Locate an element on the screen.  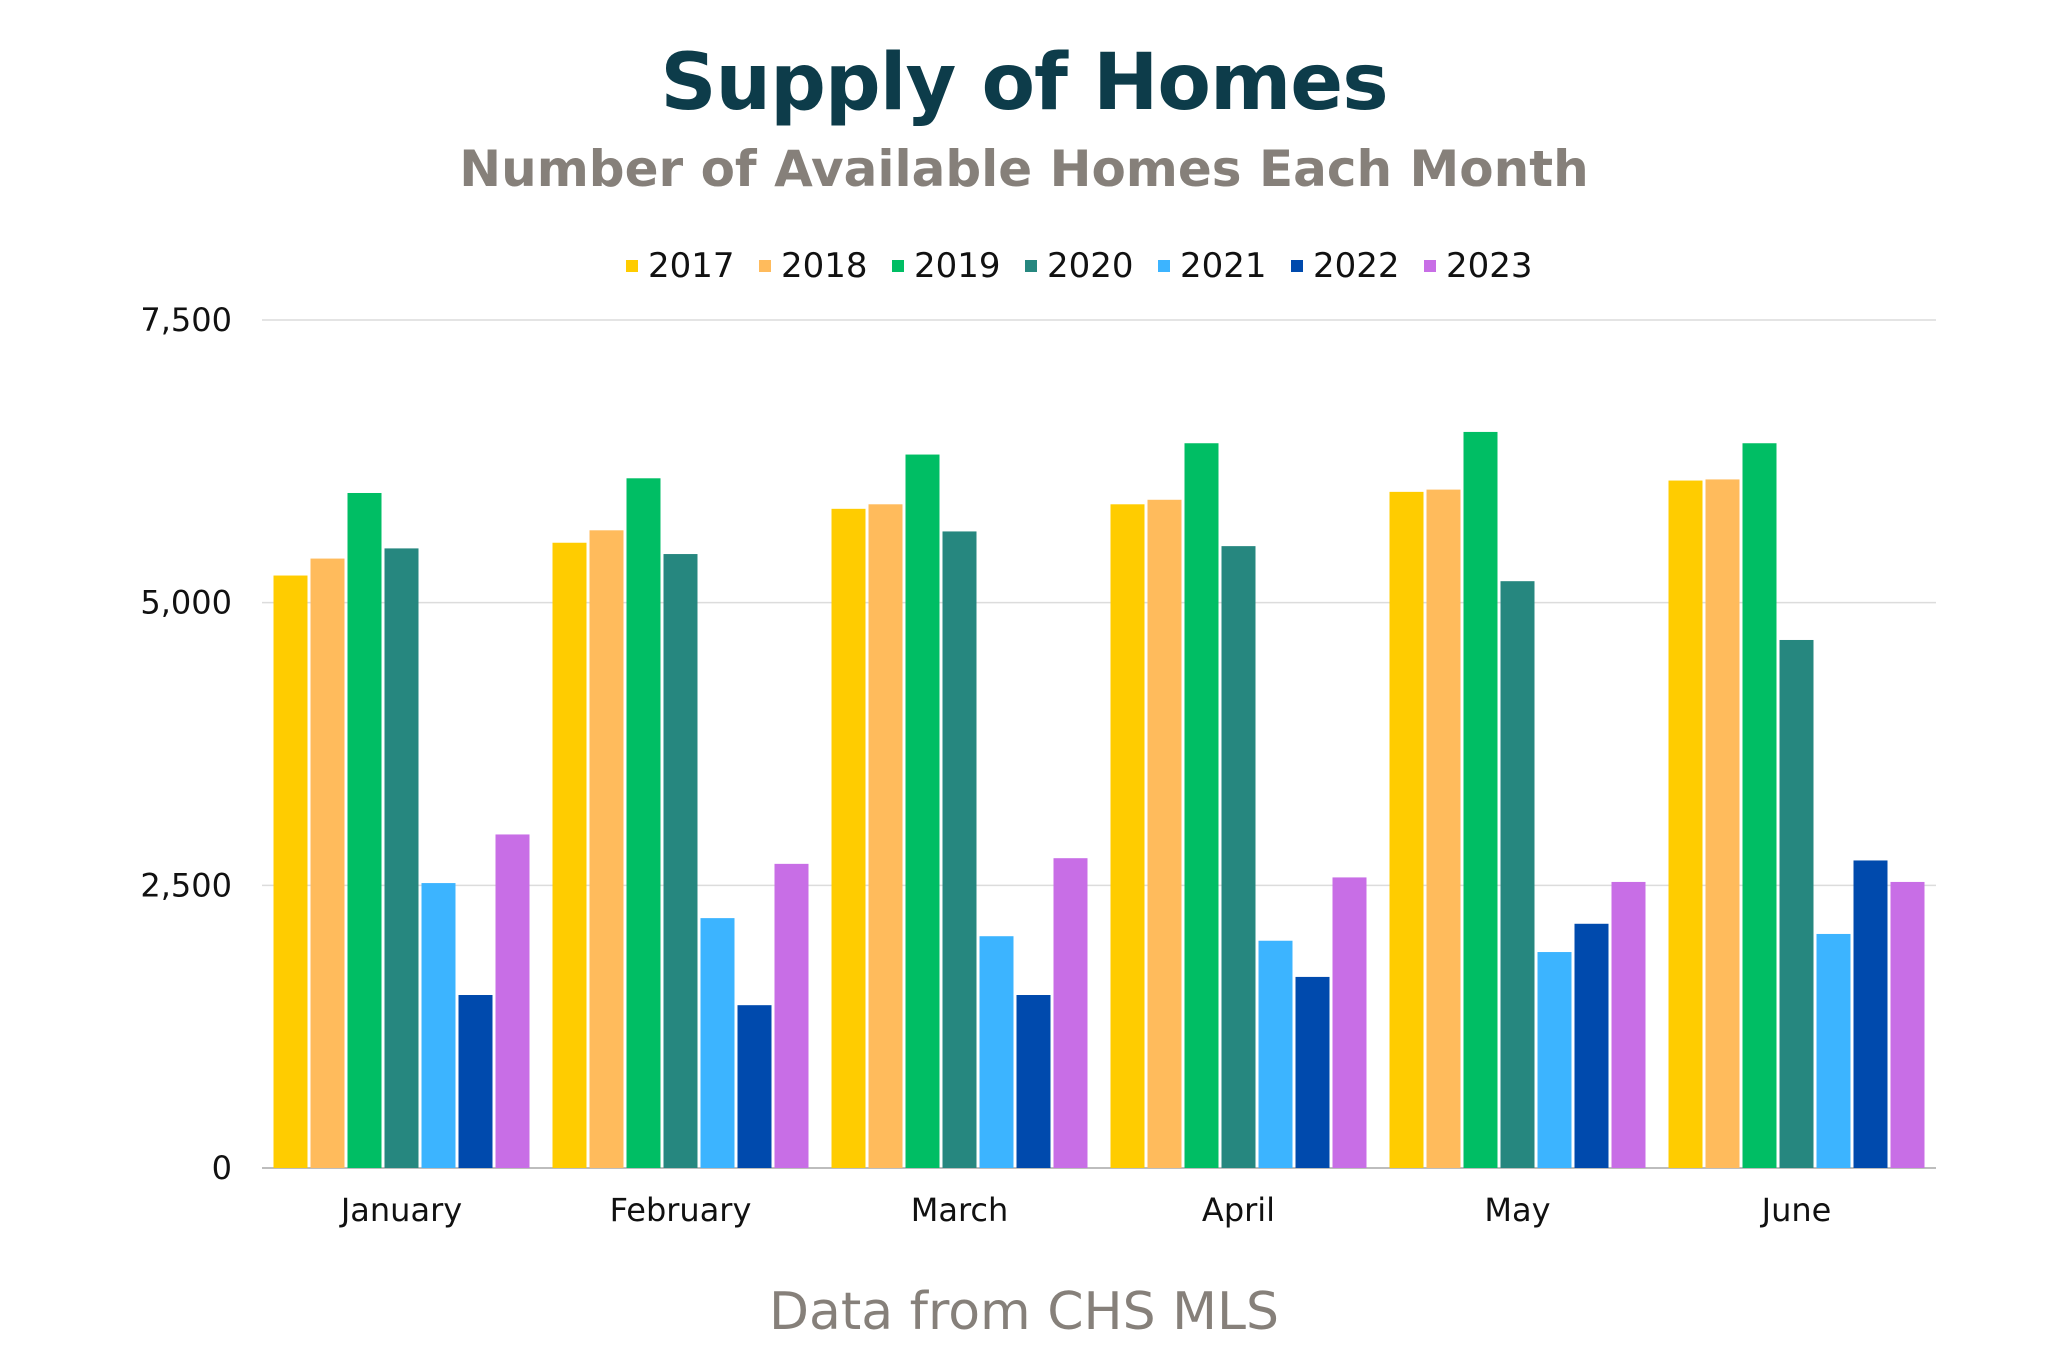
bar-2023-june is located at coordinates (1907, 1024).